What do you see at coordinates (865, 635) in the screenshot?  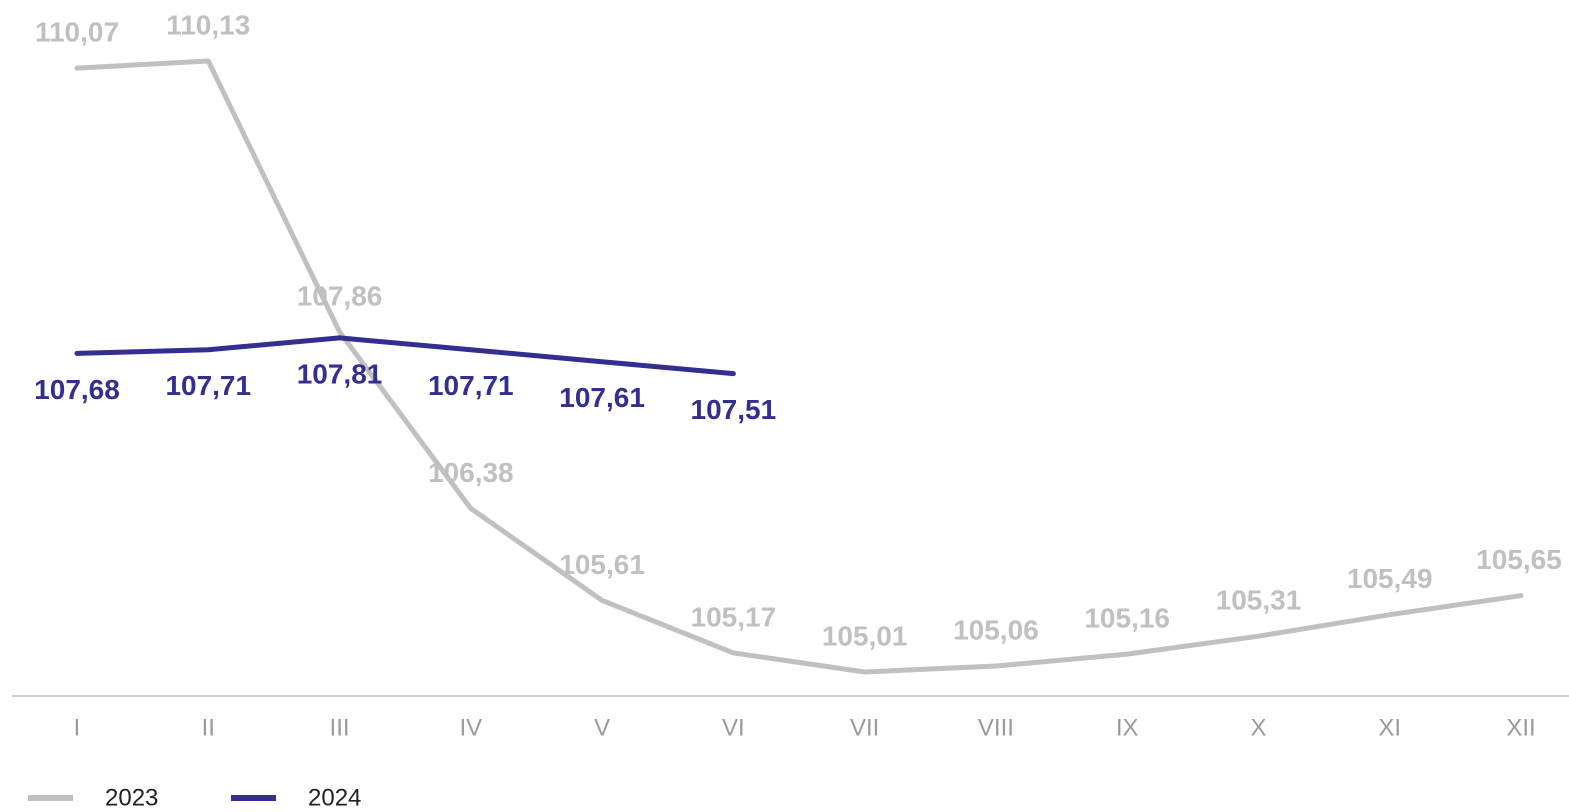 I see `data-label: 105,01` at bounding box center [865, 635].